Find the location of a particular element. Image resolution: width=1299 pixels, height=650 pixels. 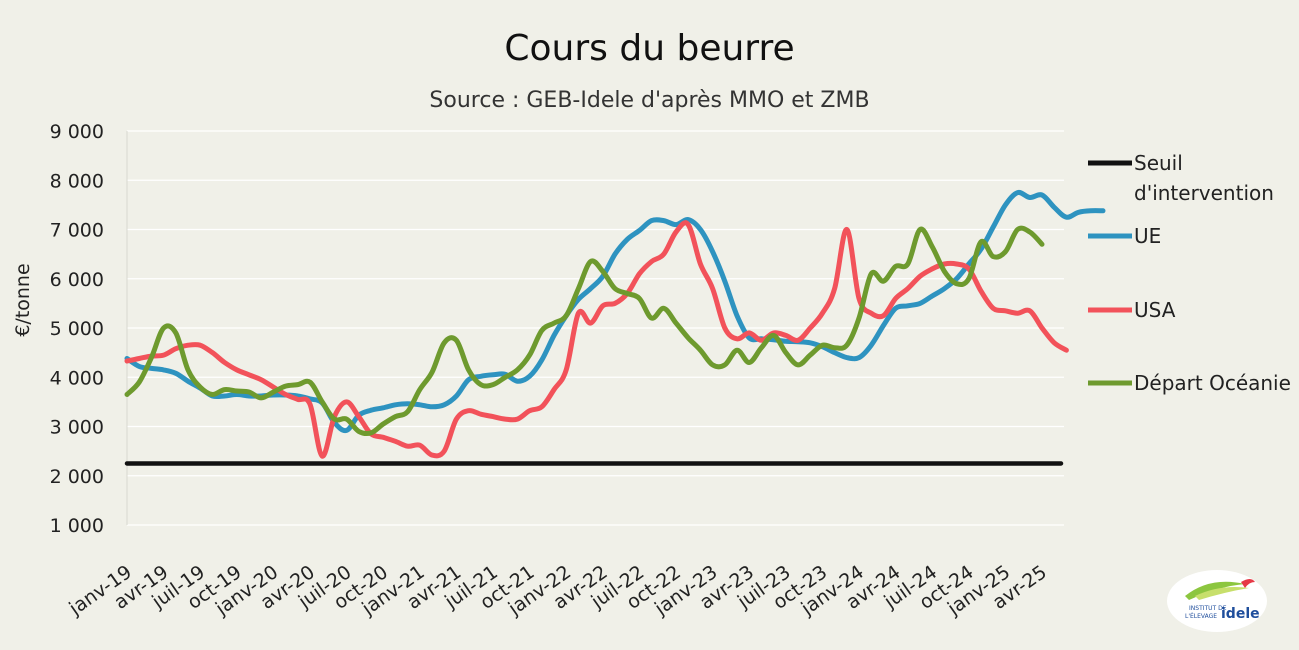

legend: Seuil d'intervention UE USA Départ Océanie is located at coordinates (1189, 273).